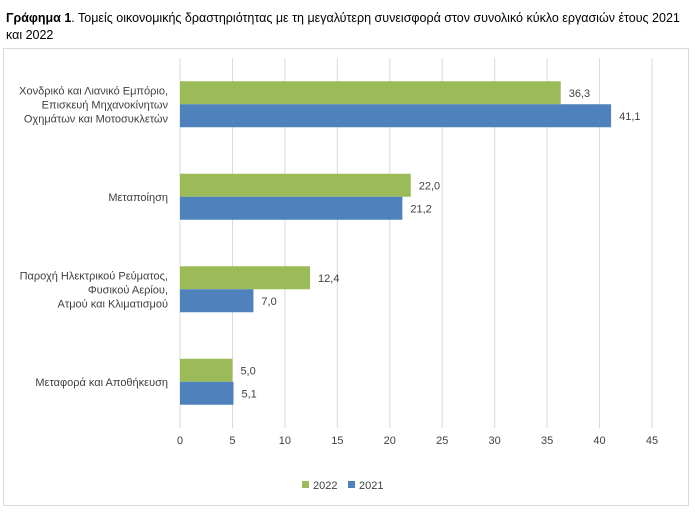  I want to click on category-label-line: Μεταποίηση, so click(138, 198).